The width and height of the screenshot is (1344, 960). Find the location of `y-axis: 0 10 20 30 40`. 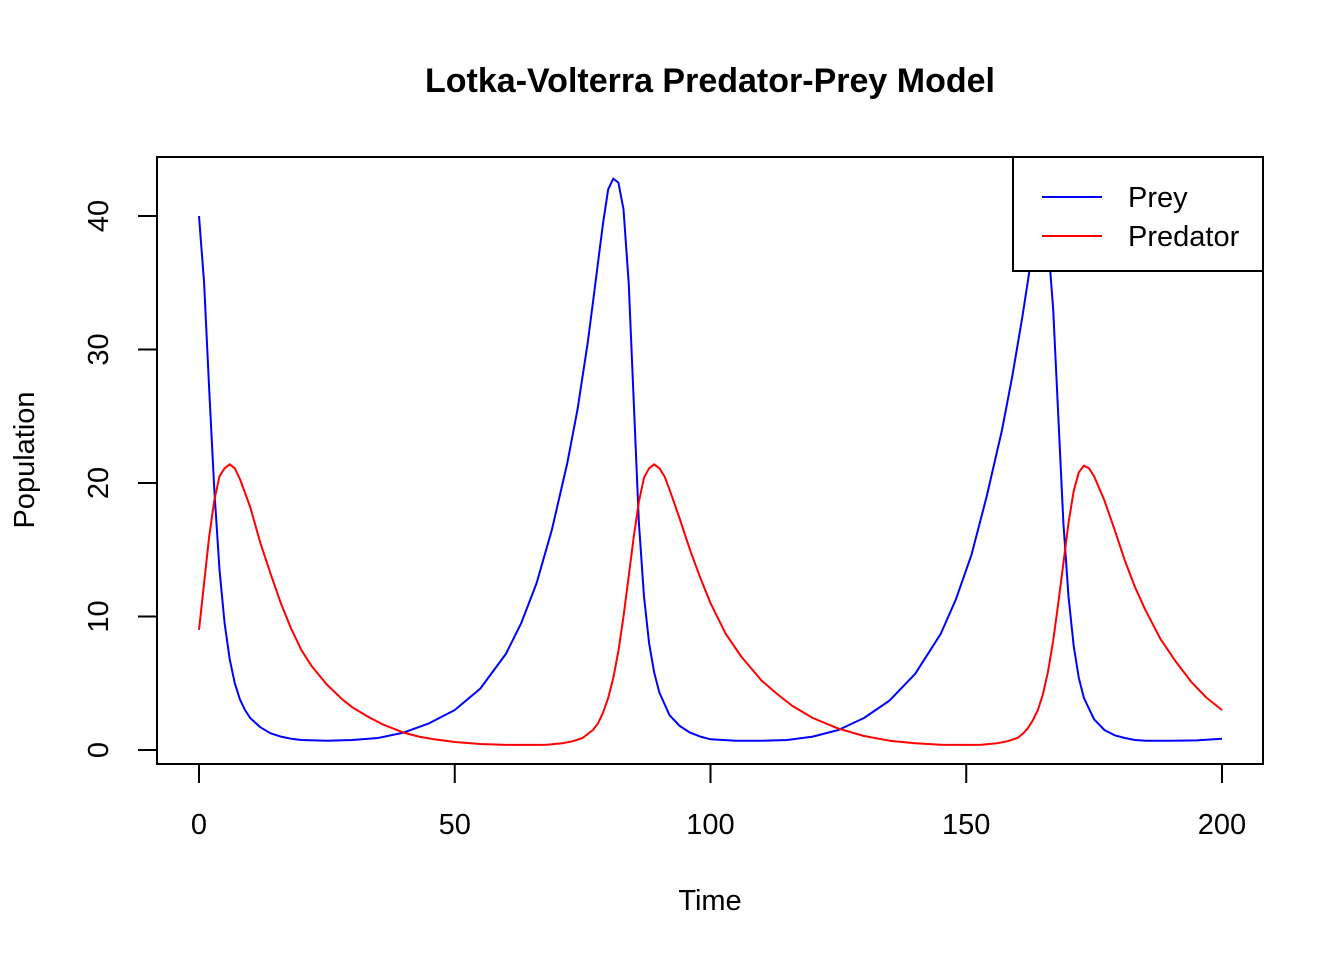

y-axis: 0 10 20 30 40 is located at coordinates (120, 479).